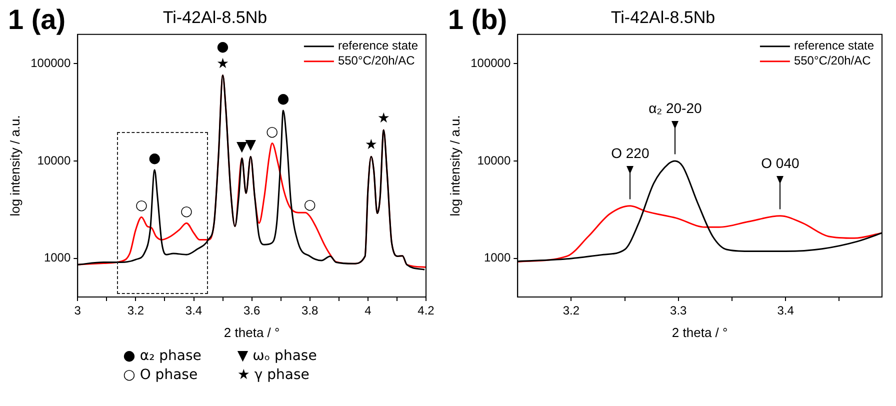 Image resolution: width=896 pixels, height=406 pixels. Describe the element at coordinates (478, 20) in the screenshot. I see `text: 1 (b)` at that location.